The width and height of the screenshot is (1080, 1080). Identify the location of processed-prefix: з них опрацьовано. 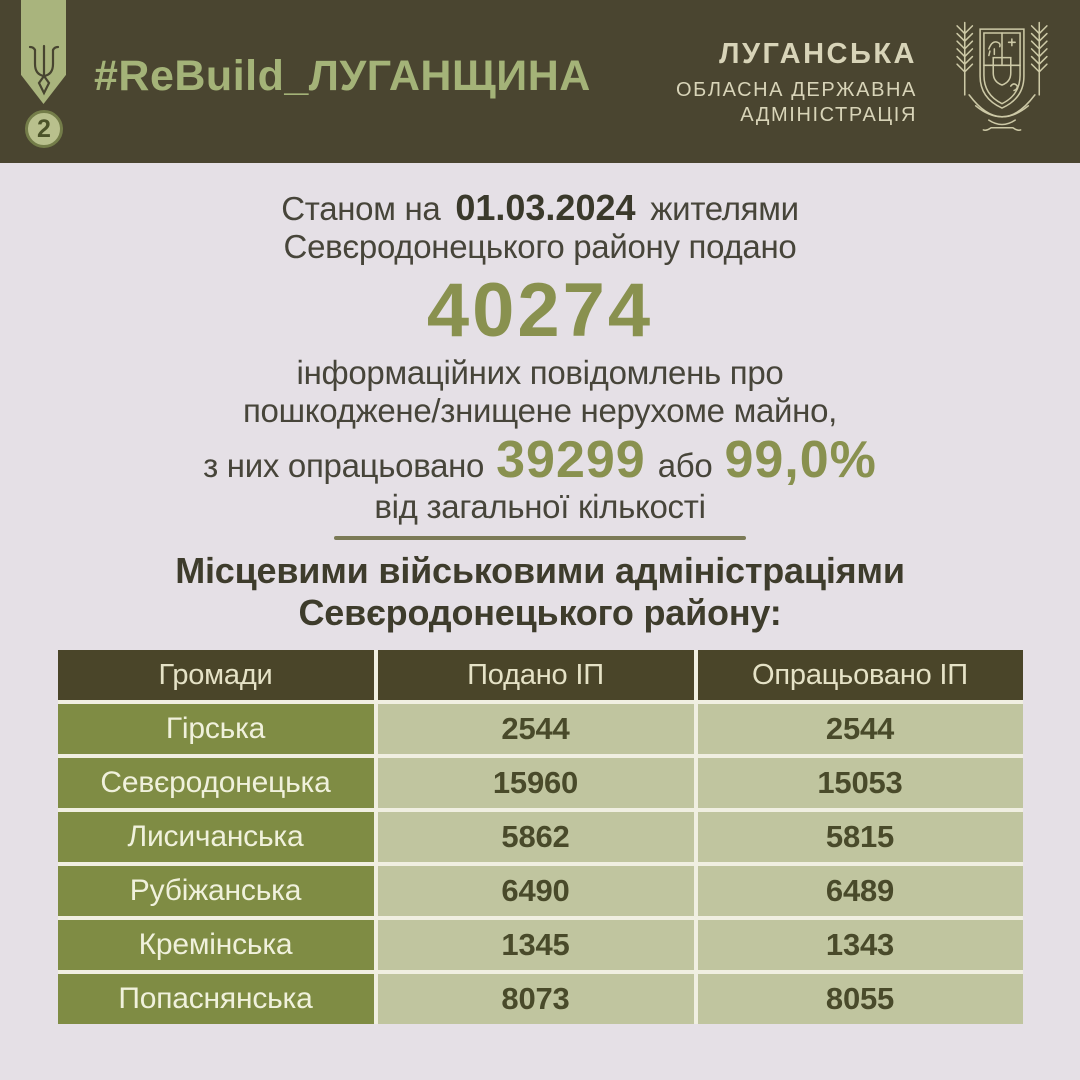
(344, 465).